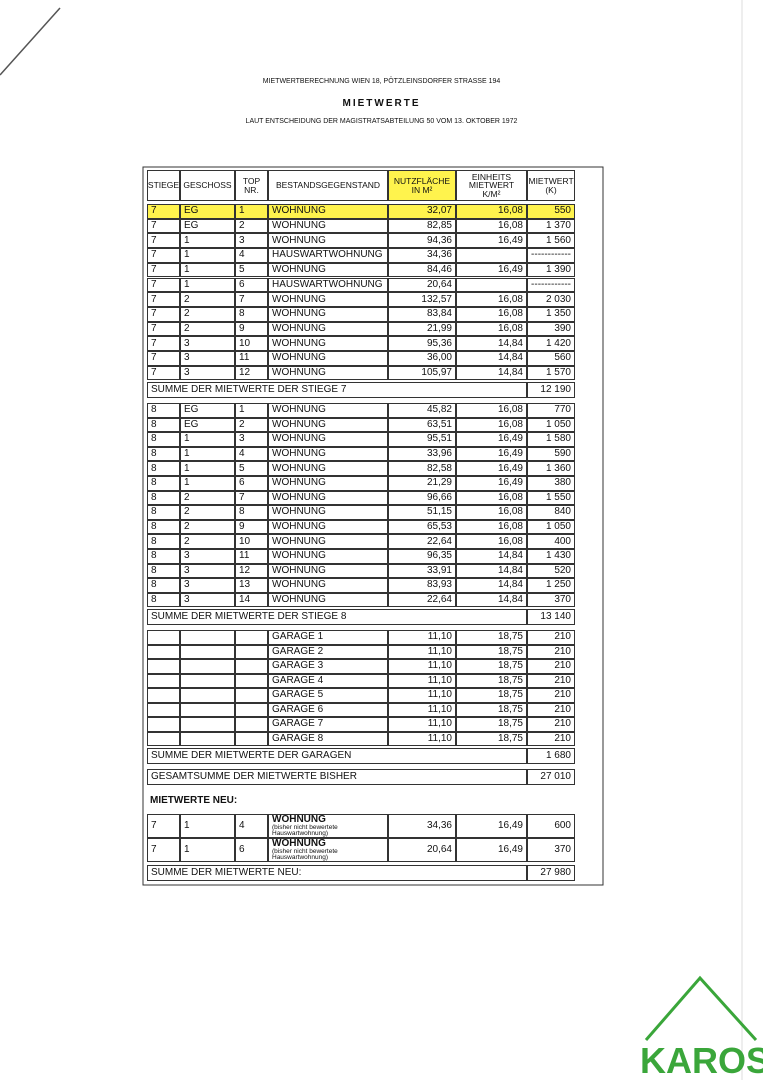  I want to click on table-cell: 32,07, so click(422, 211).